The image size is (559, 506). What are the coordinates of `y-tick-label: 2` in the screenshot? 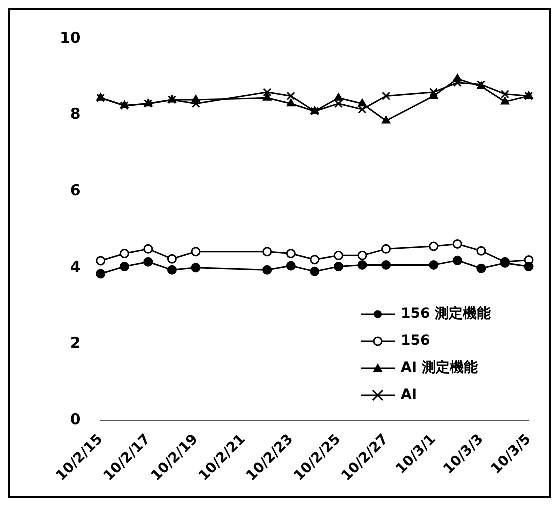 It's located at (75, 343).